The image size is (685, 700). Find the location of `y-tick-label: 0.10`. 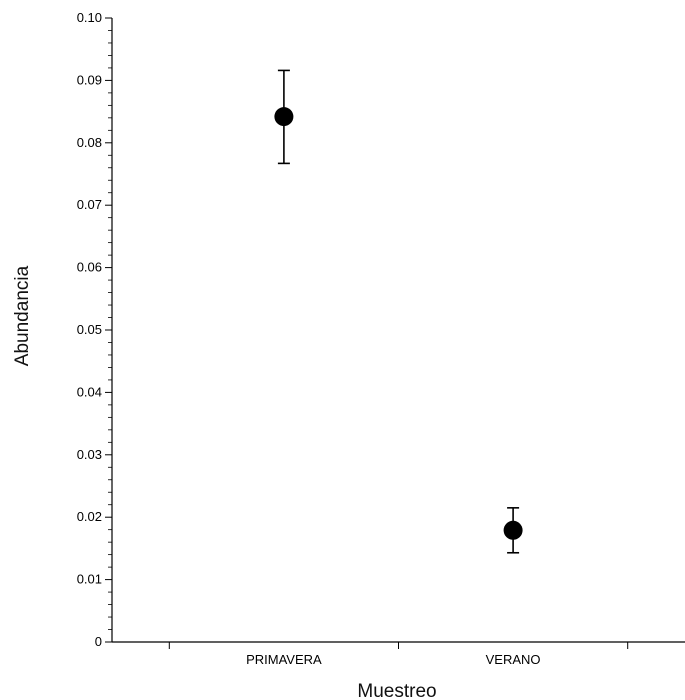

y-tick-label: 0.10 is located at coordinates (89, 17).